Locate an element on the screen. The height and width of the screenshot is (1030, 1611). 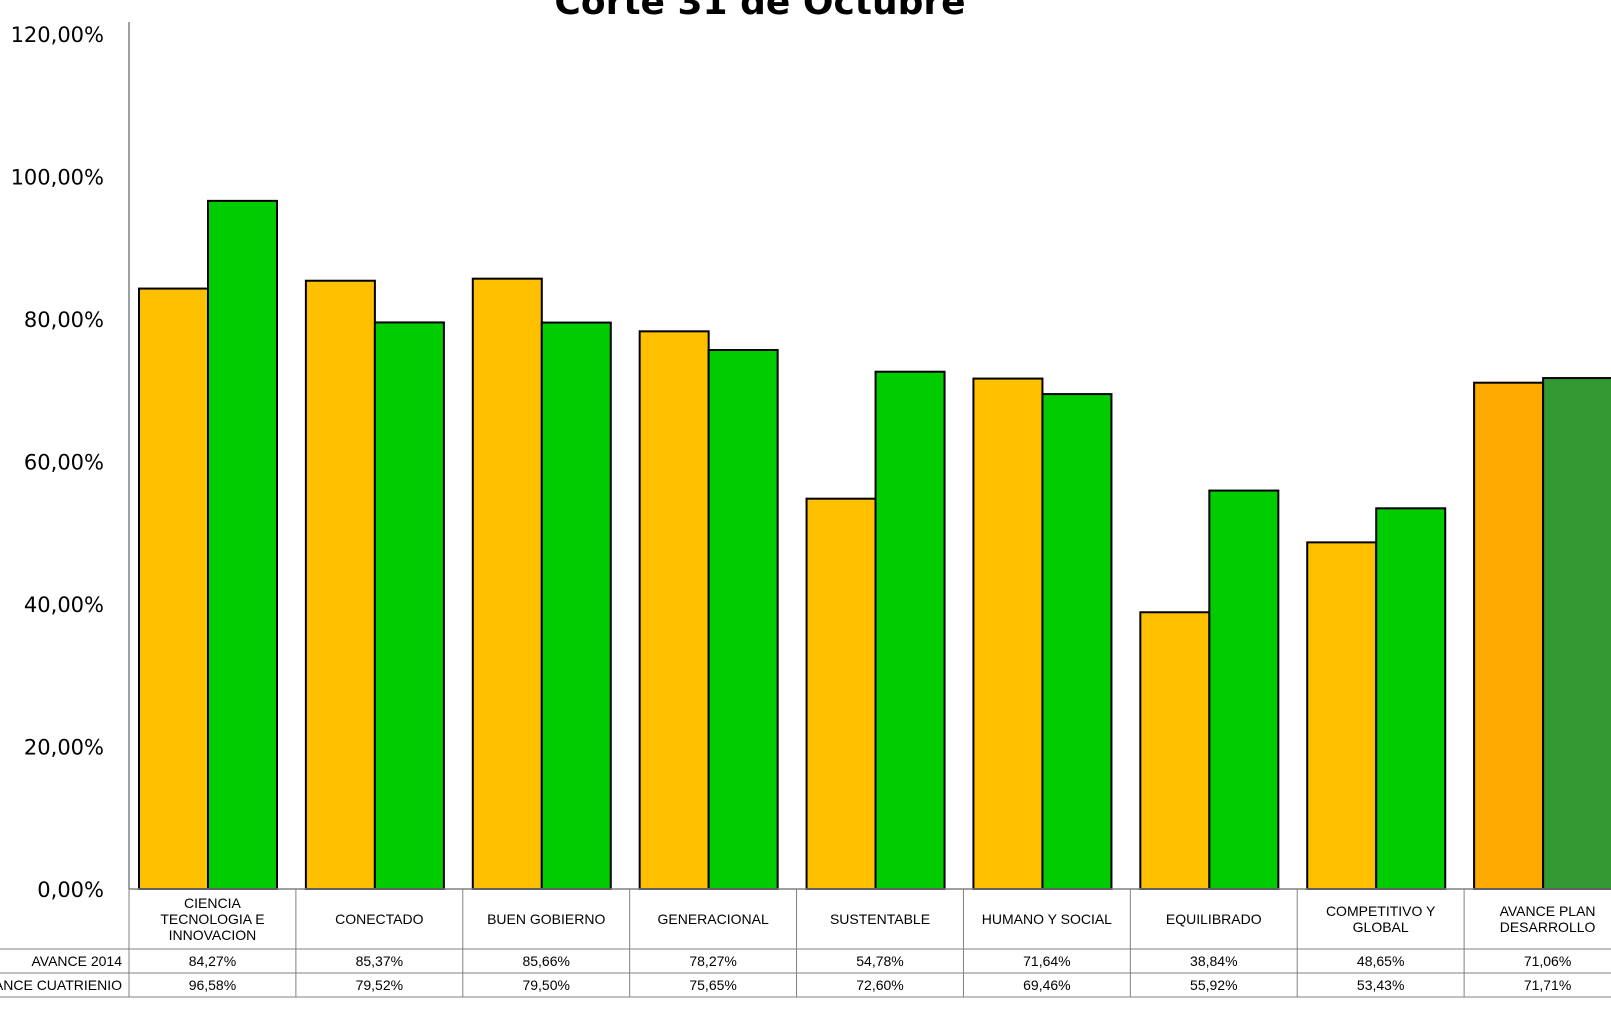
data-label: 78,27% is located at coordinates (712, 961).